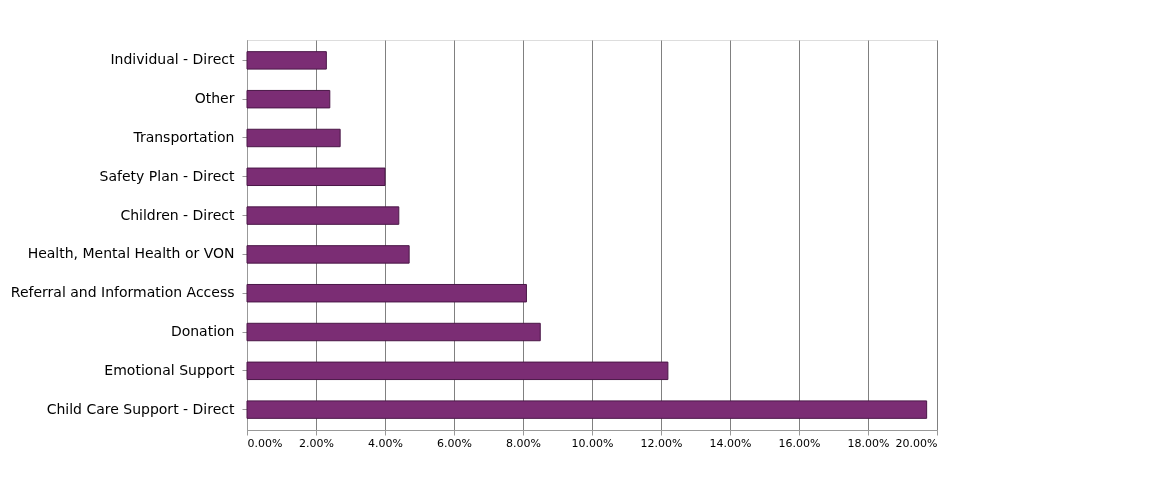  I want to click on y-tick-label: Health, Mental Health or VON, so click(131, 253).